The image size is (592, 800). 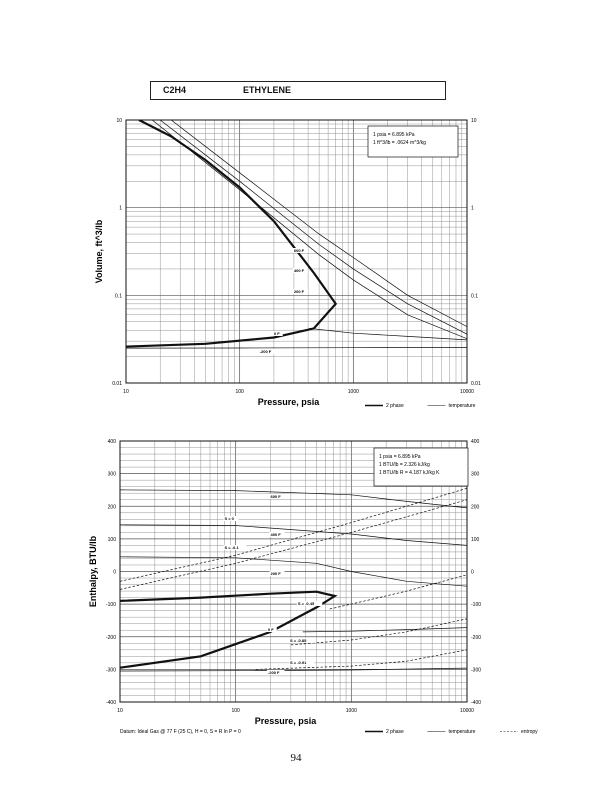 I want to click on units-note: 1 ft^3/lb = .0624 m^3/kg, so click(x=399, y=143).